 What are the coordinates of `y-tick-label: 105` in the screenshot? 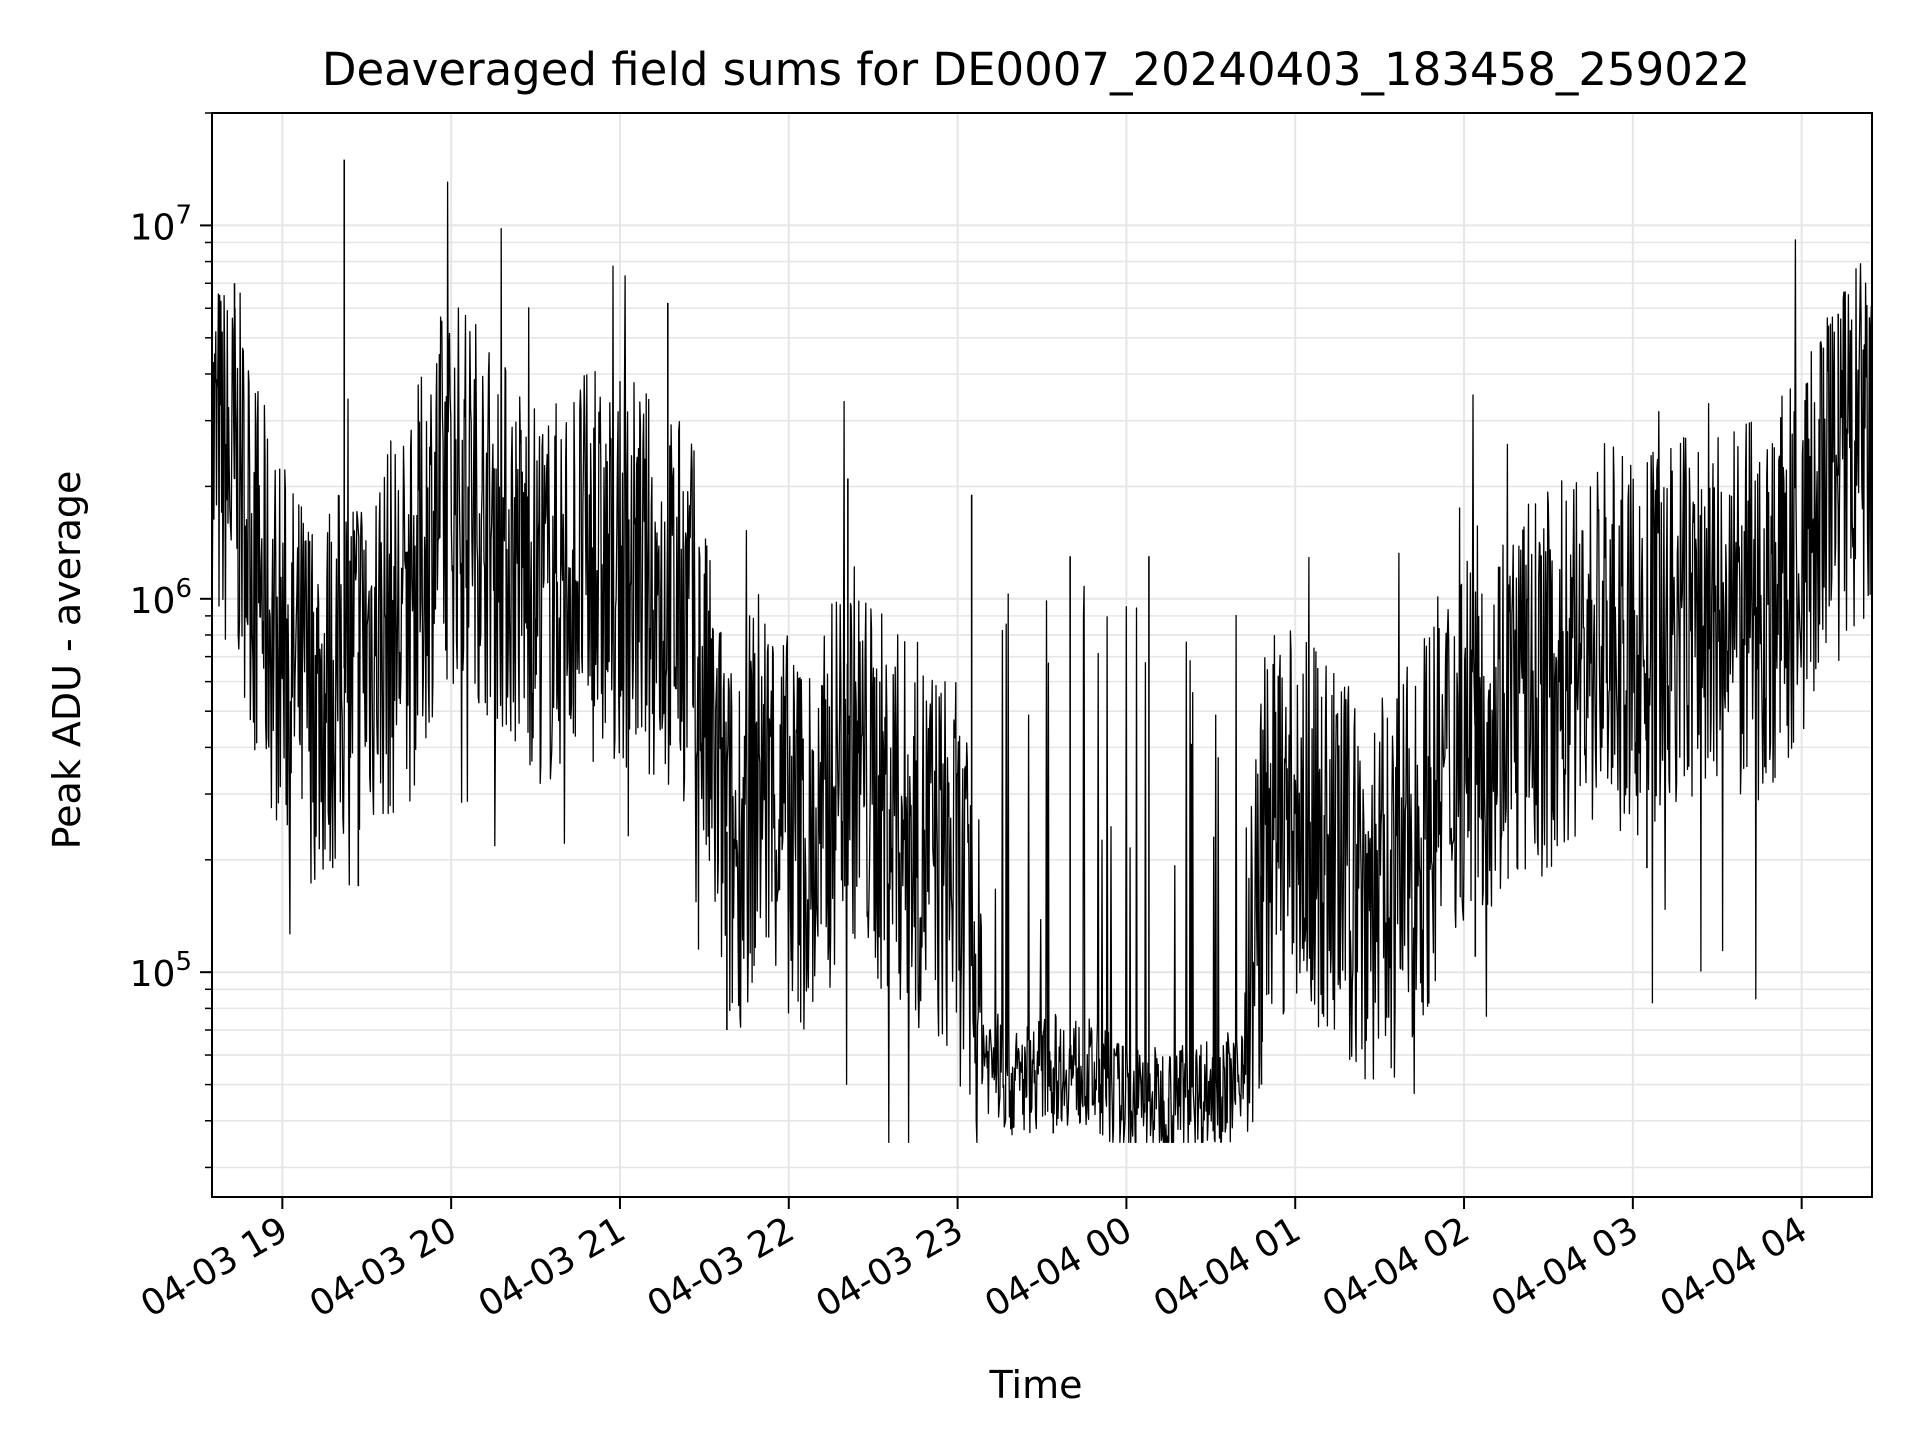 It's located at (161, 971).